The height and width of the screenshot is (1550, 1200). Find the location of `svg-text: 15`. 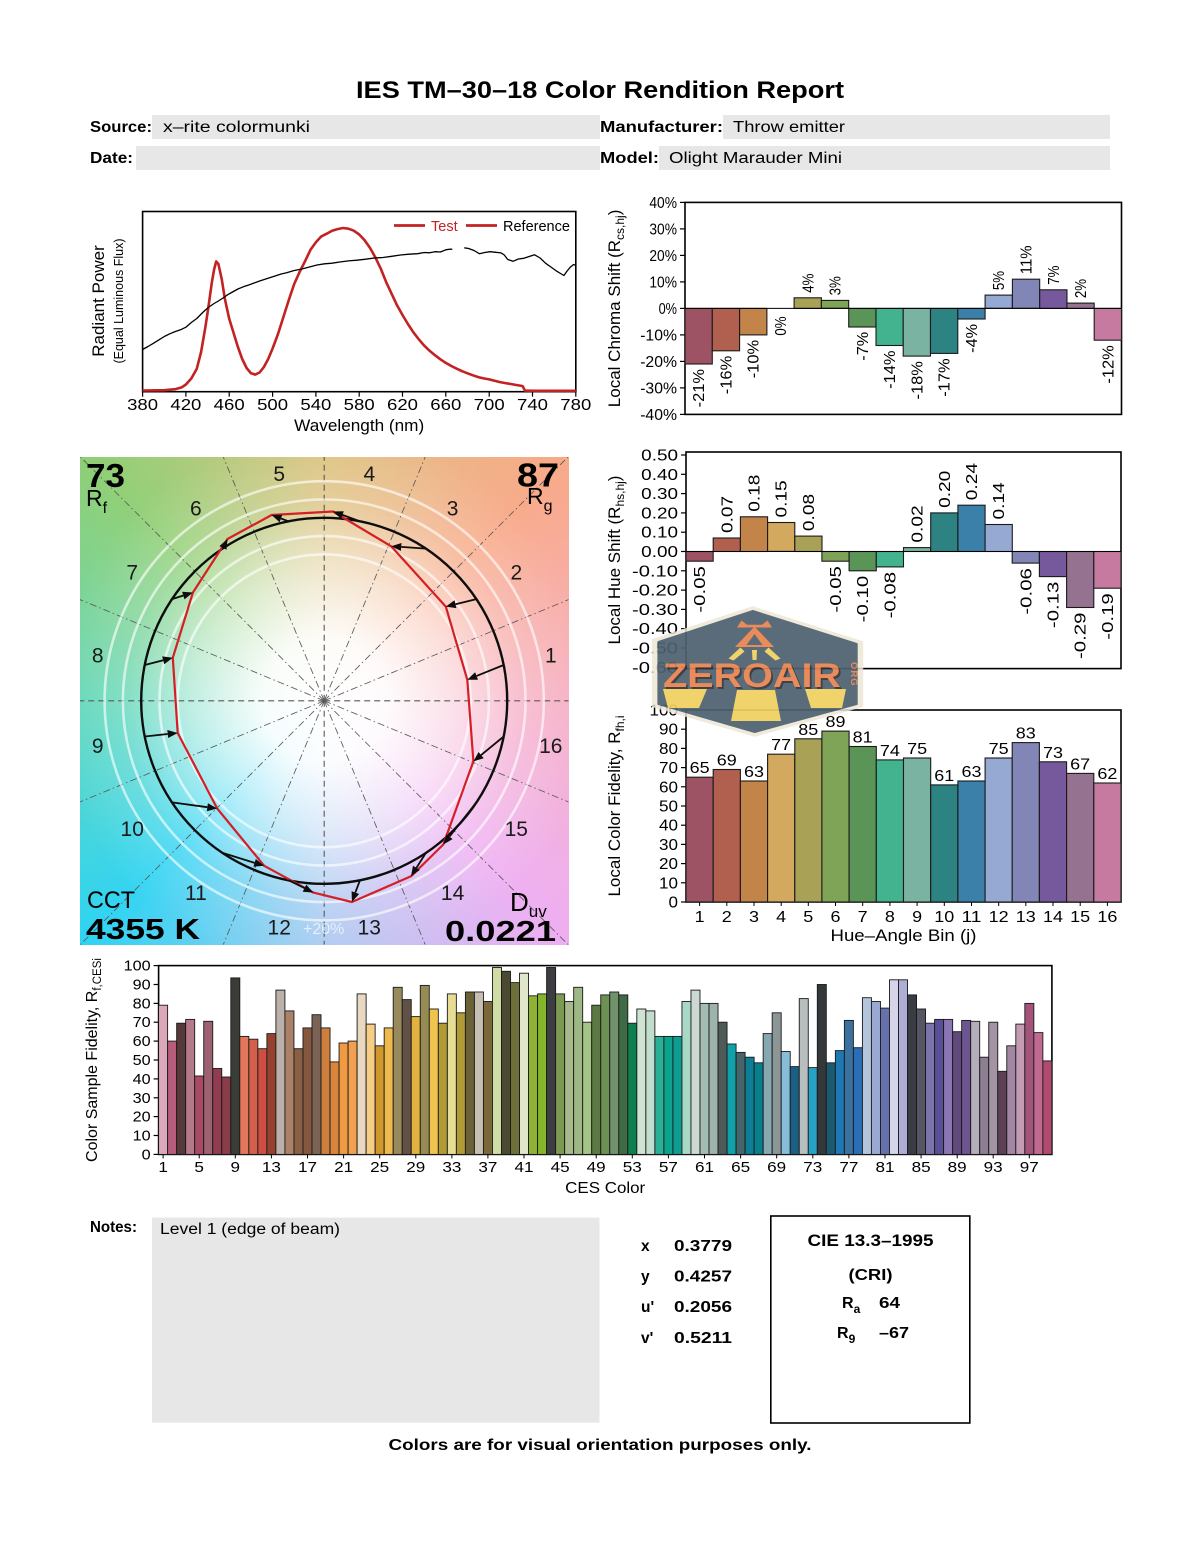

svg-text: 15 is located at coordinates (1080, 917).